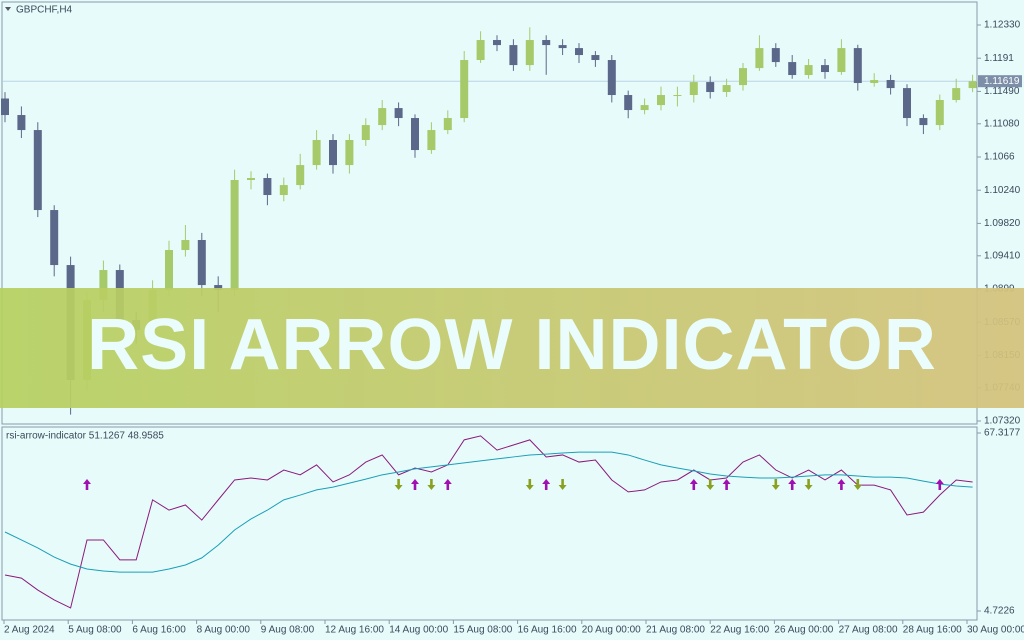 Image resolution: width=1024 pixels, height=640 pixels. I want to click on menu-triangle, so click(8, 9).